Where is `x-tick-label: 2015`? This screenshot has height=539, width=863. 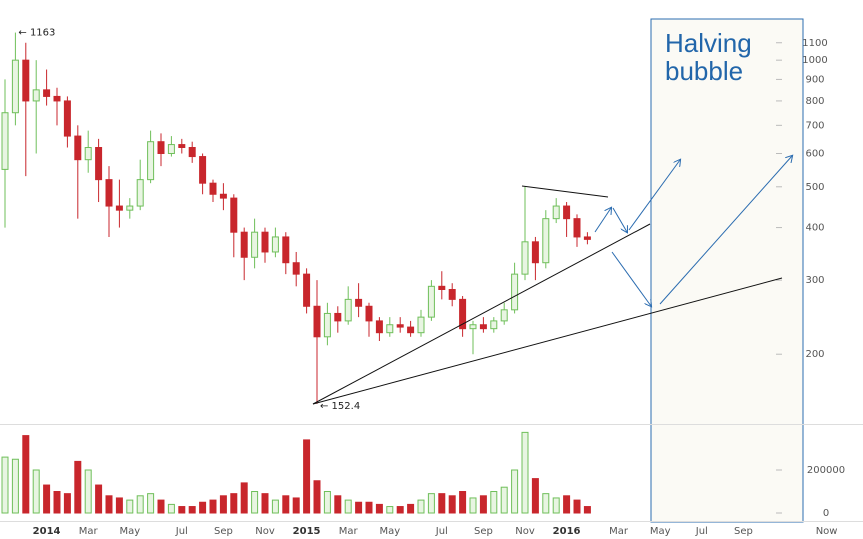 x-tick-label: 2015 is located at coordinates (307, 531).